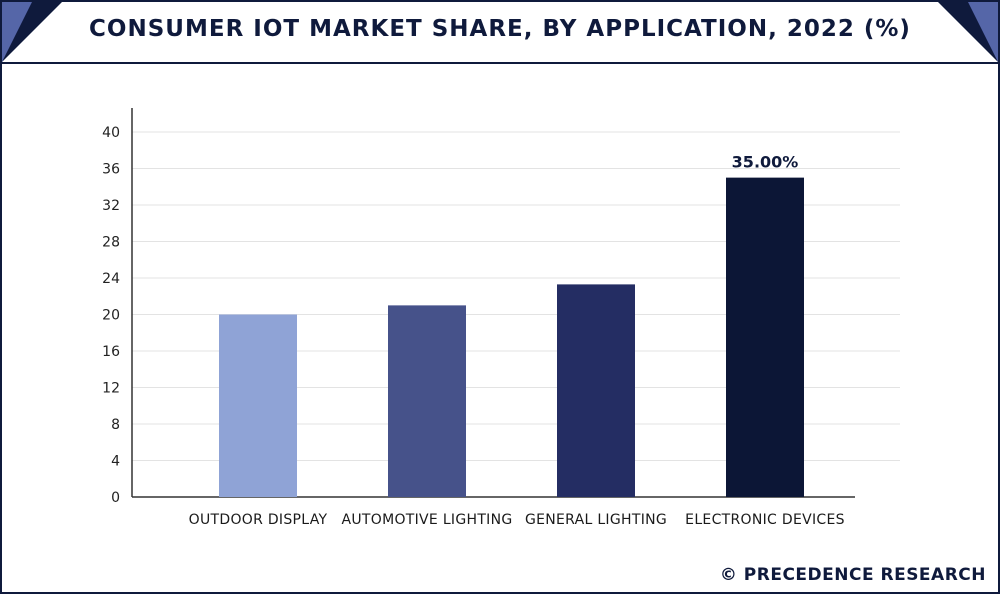 The width and height of the screenshot is (1000, 594). What do you see at coordinates (765, 162) in the screenshot?
I see `data-label: 35.00%` at bounding box center [765, 162].